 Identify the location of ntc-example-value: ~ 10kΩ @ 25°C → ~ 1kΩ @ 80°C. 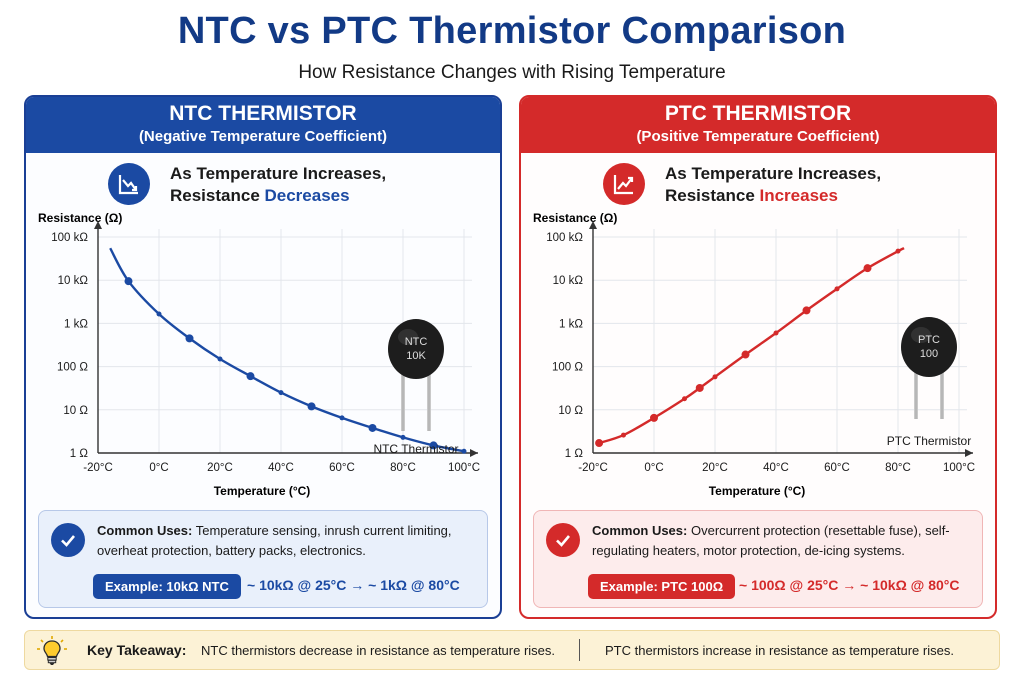
(353, 585).